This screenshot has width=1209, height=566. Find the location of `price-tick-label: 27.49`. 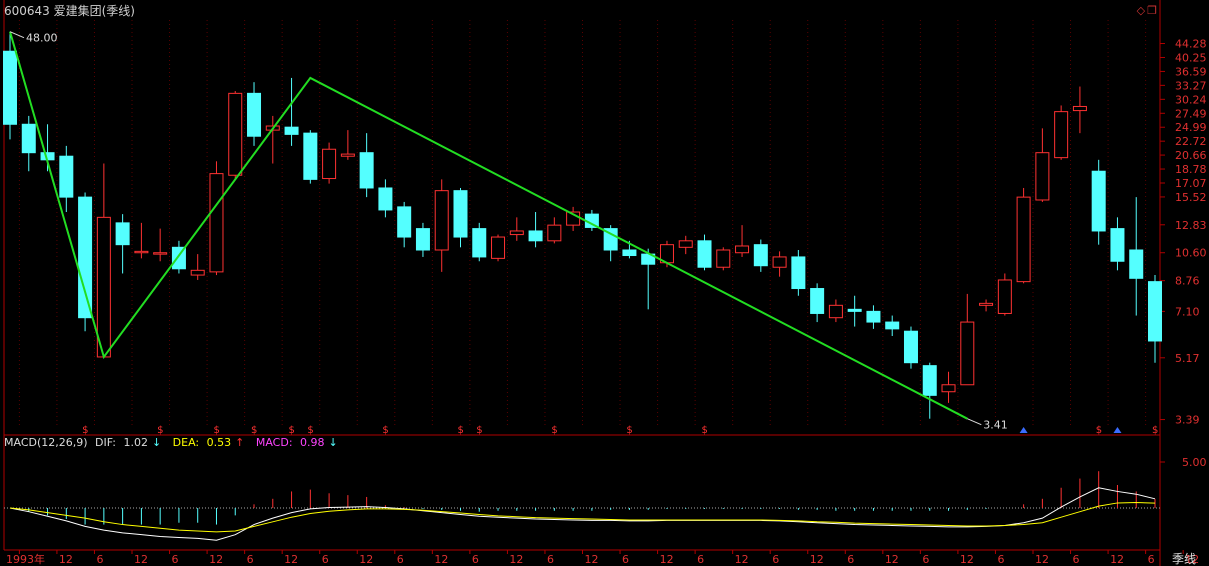

price-tick-label: 27.49 is located at coordinates (1191, 113).